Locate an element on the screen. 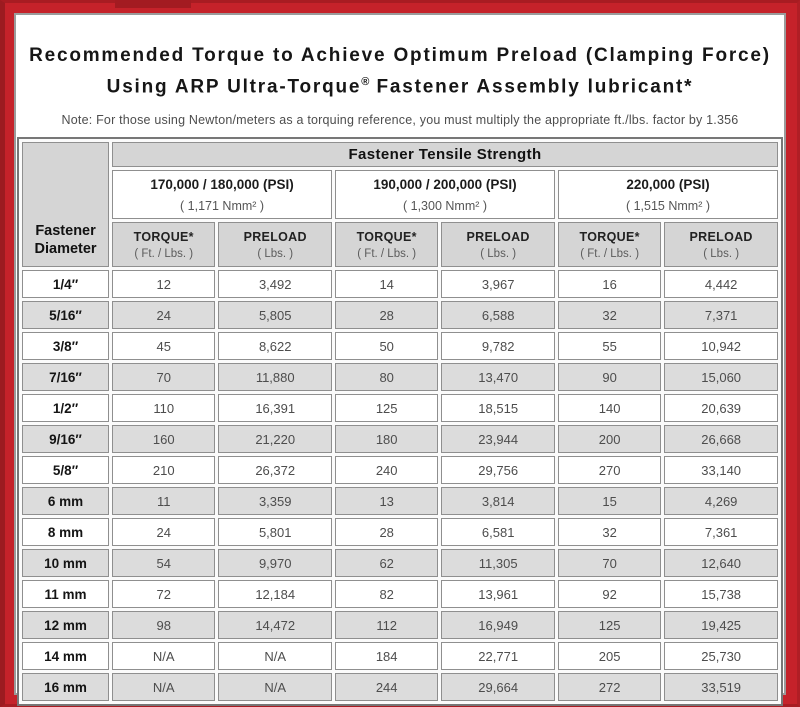  preload-value-cell: 7,361 is located at coordinates (721, 532).